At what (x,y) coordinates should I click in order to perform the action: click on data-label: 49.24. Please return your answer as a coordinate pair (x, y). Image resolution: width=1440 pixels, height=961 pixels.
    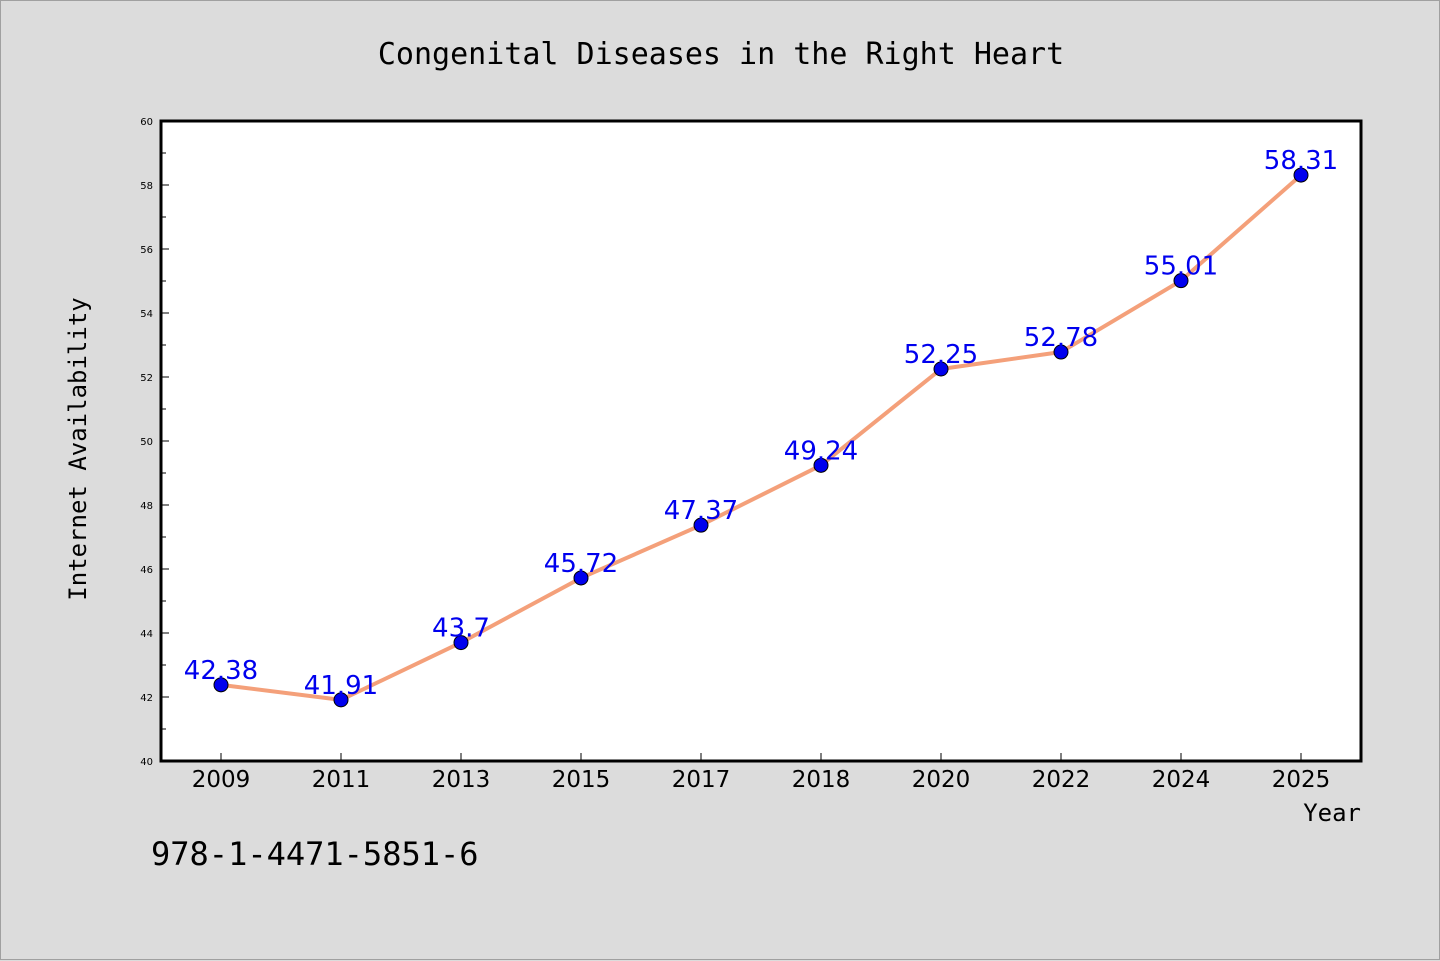
    Looking at the image, I should click on (821, 451).